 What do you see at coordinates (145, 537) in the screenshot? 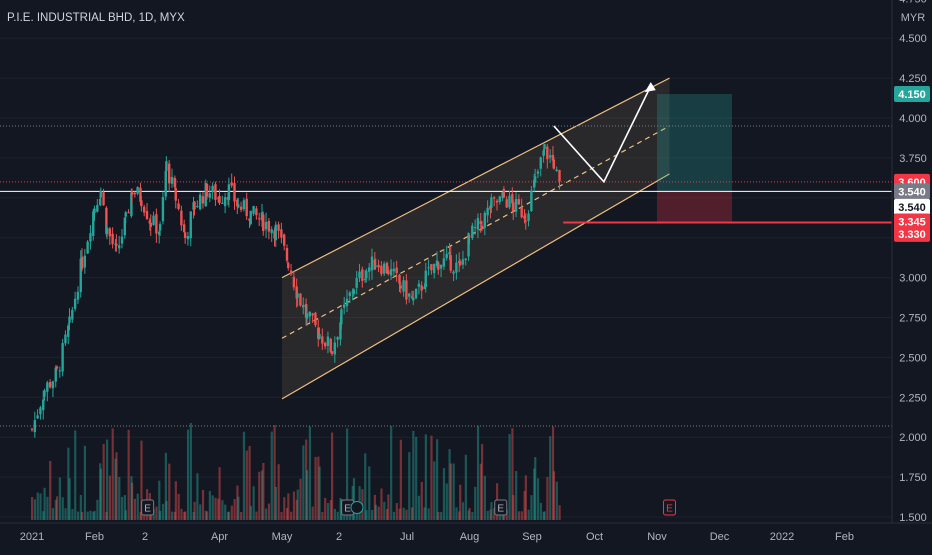
I see `time-tick-label: 2` at bounding box center [145, 537].